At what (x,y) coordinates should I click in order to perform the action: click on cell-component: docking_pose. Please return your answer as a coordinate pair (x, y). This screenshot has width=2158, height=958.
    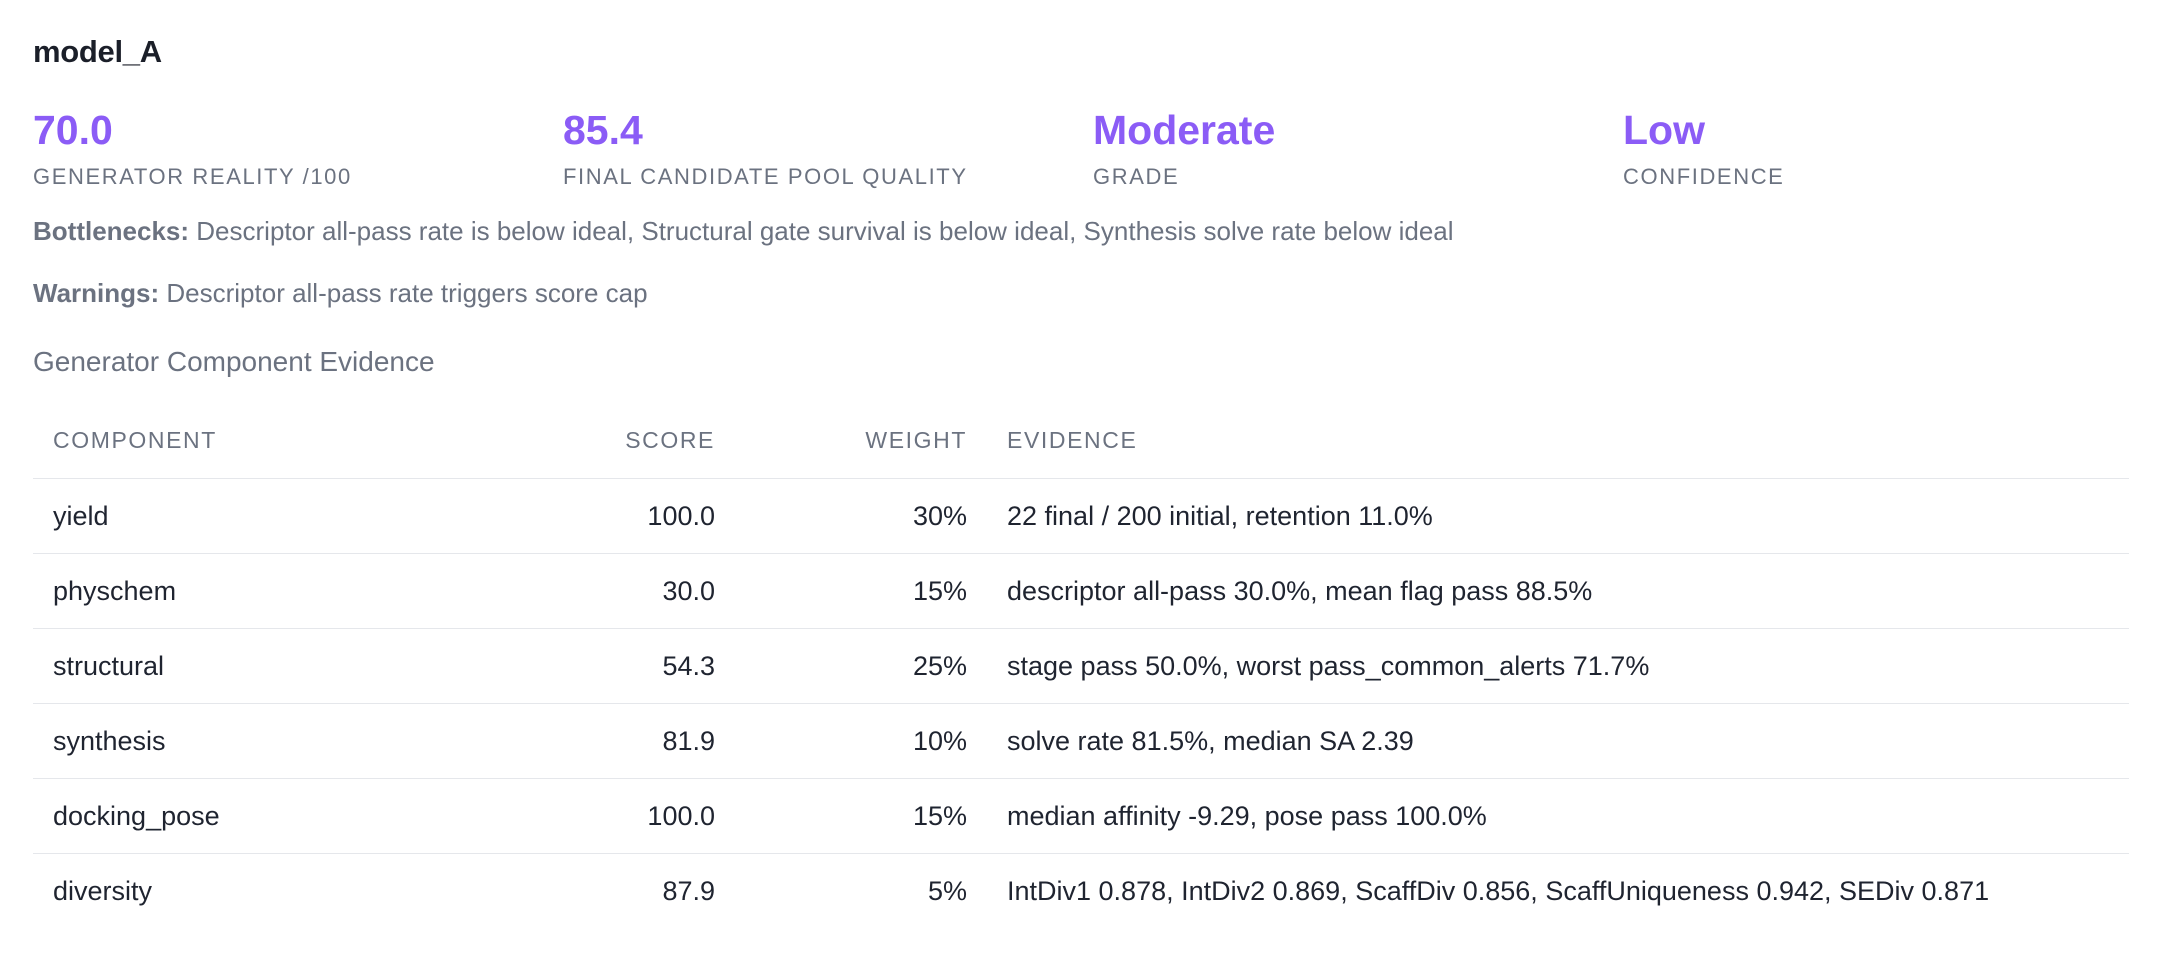
    Looking at the image, I should click on (303, 816).